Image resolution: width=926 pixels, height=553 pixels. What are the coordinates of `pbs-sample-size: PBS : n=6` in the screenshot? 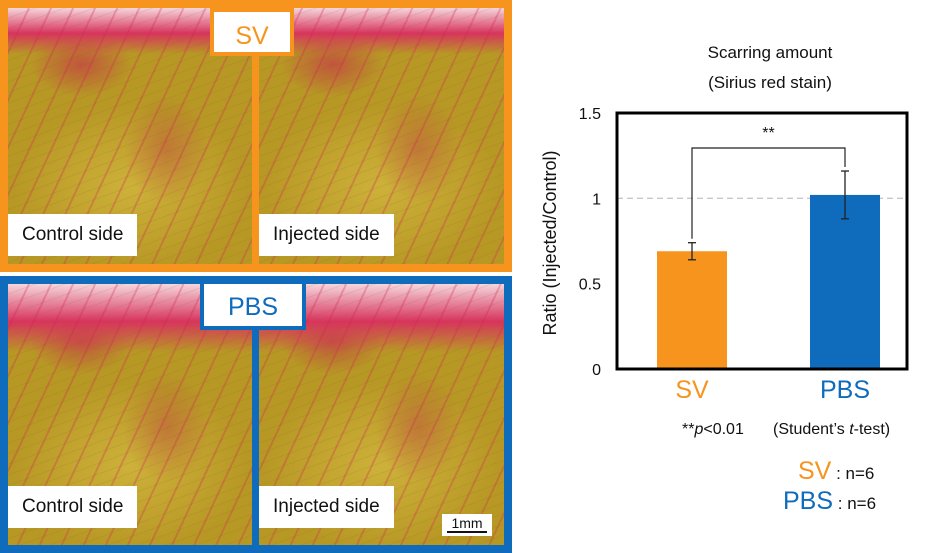 It's located at (829, 501).